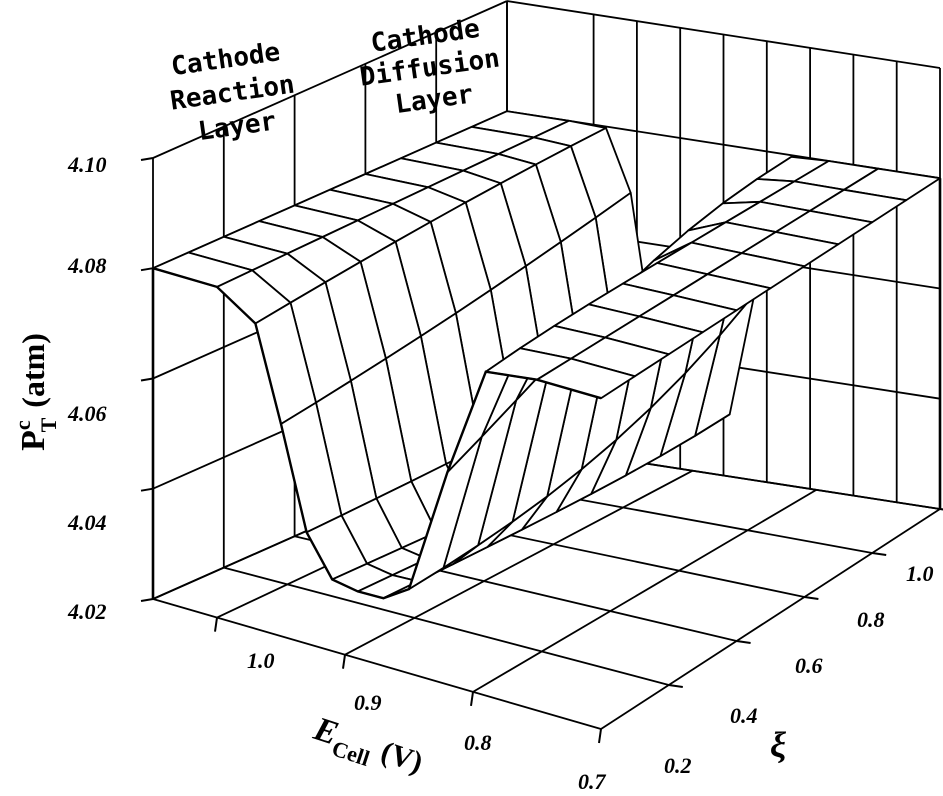  Describe the element at coordinates (87, 522) in the screenshot. I see `z-tick-label: 4.04` at that location.